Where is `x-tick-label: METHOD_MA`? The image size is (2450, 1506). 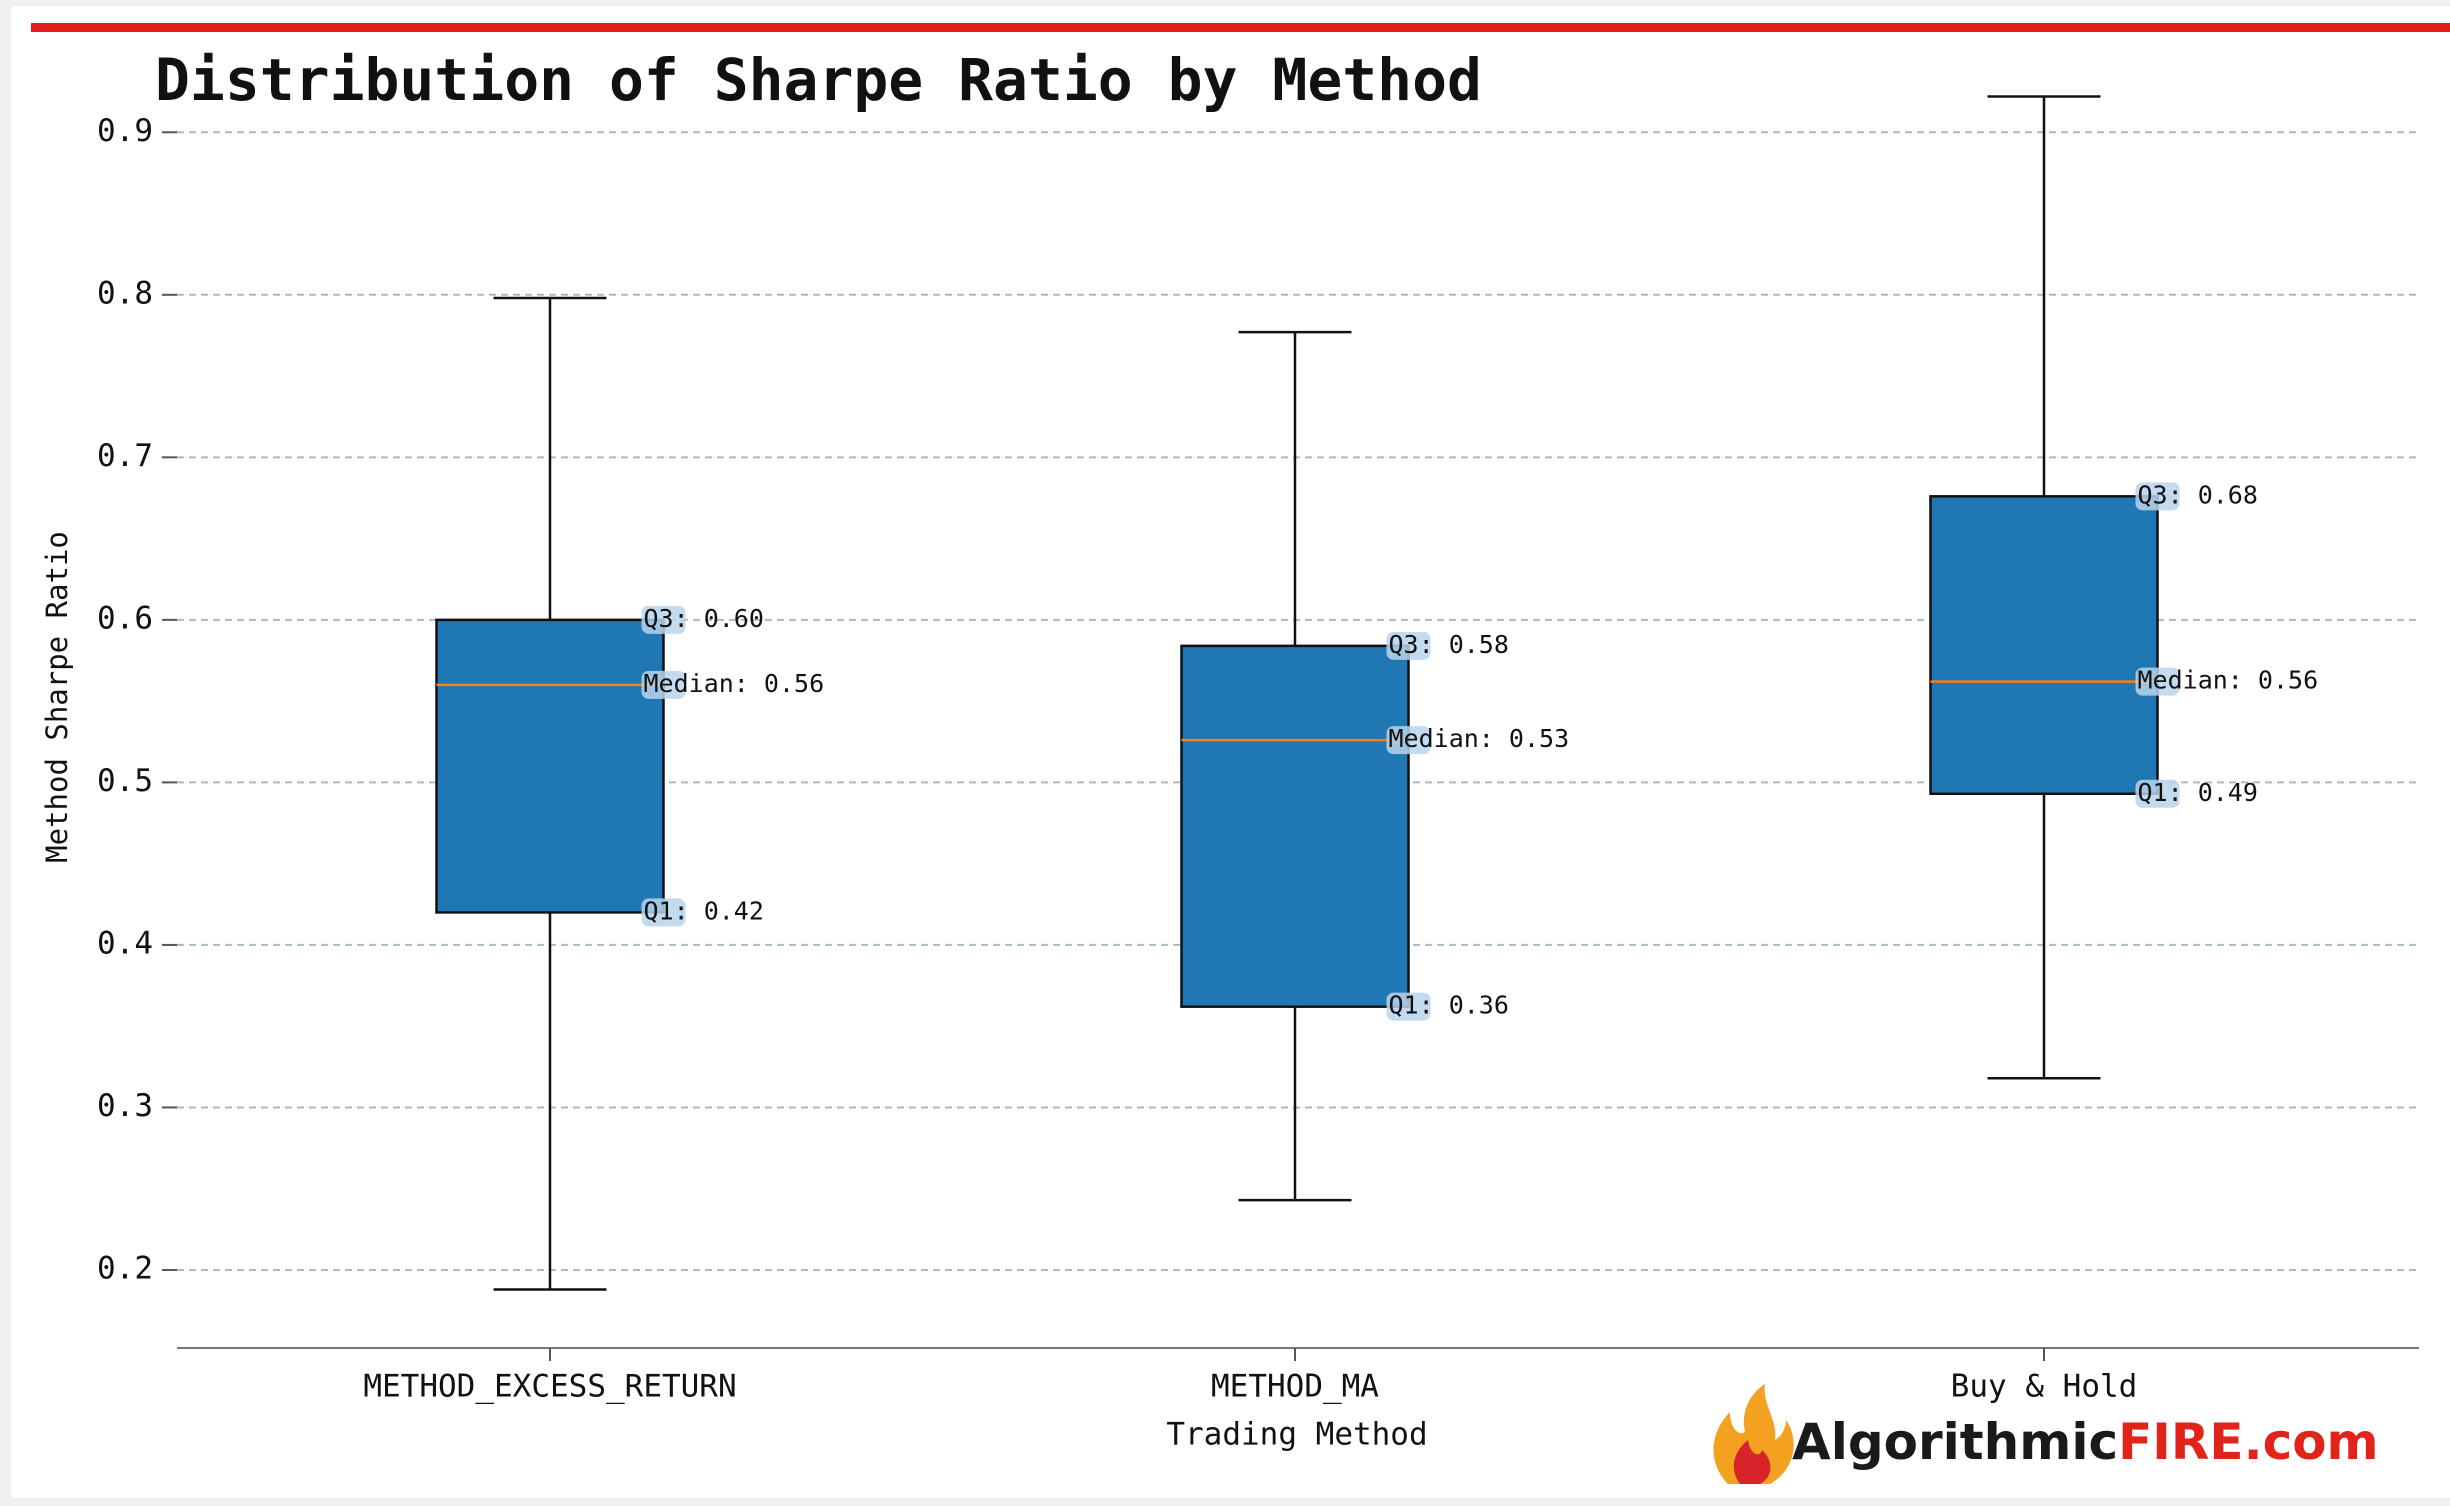 x-tick-label: METHOD_MA is located at coordinates (1295, 1387).